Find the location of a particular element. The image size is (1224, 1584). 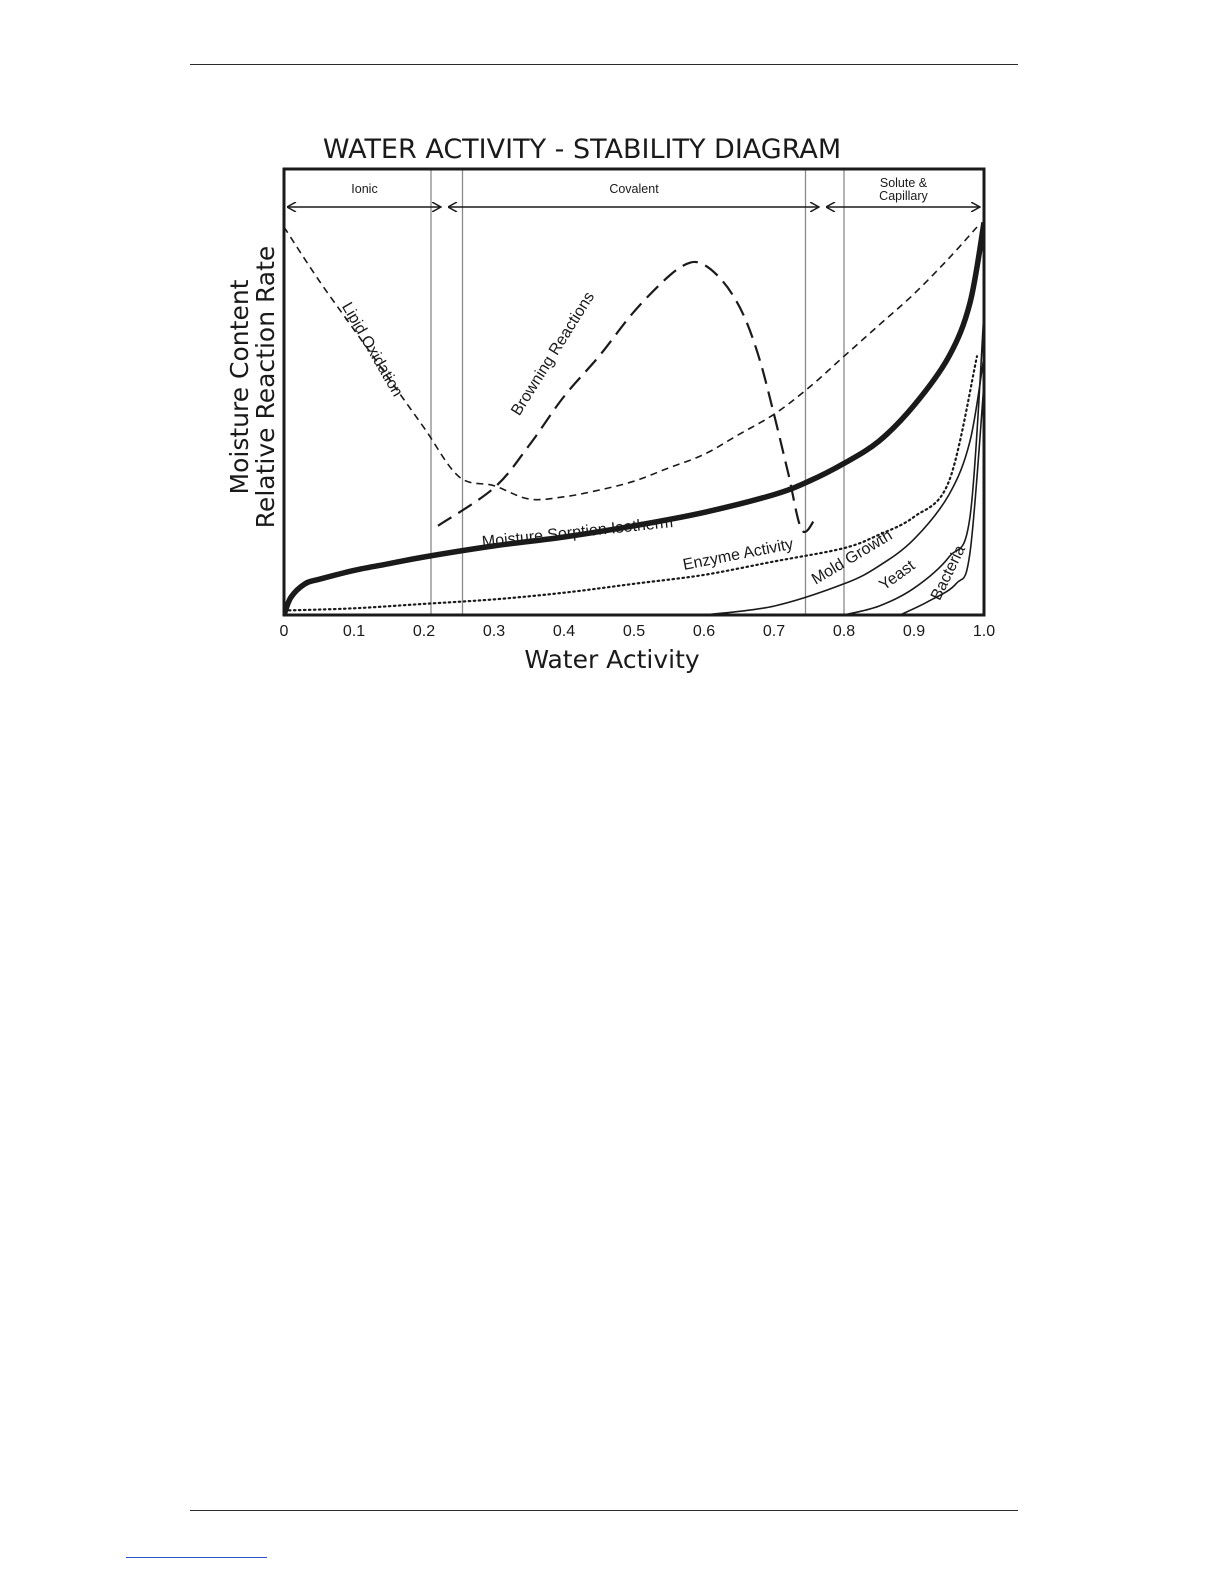

x-tick-label: 0.5 is located at coordinates (634, 631).